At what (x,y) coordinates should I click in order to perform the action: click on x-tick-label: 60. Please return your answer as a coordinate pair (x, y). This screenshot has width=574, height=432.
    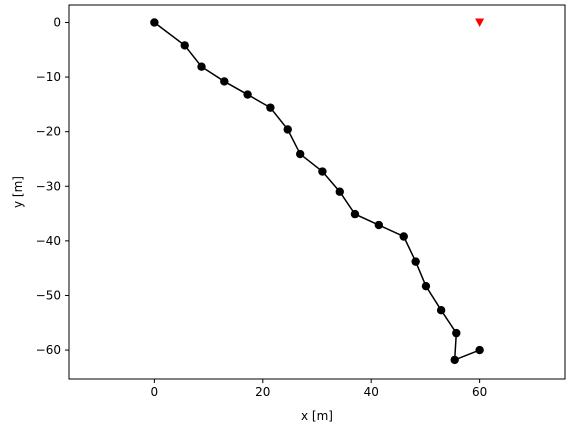
    Looking at the image, I should click on (479, 392).